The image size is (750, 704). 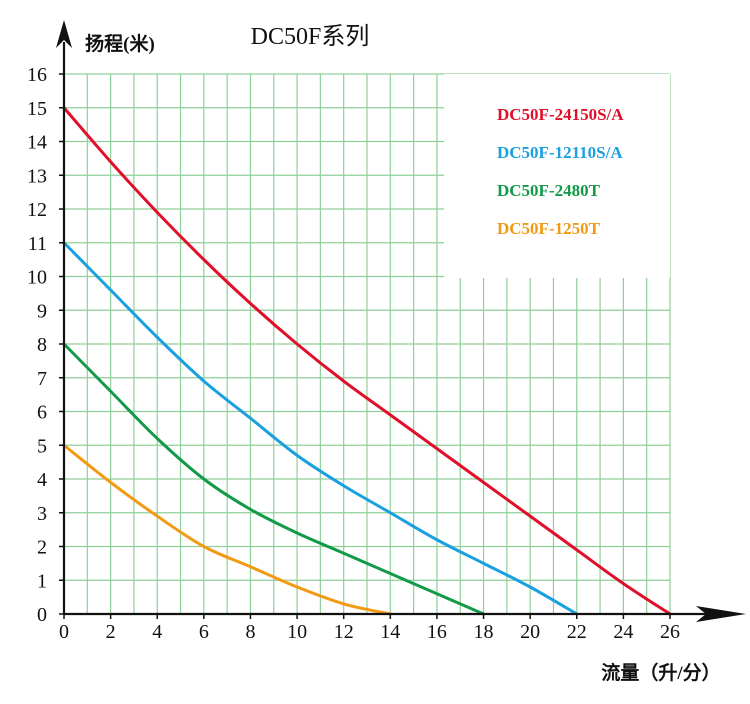 I want to click on y-tick-label: 7, so click(x=42, y=379).